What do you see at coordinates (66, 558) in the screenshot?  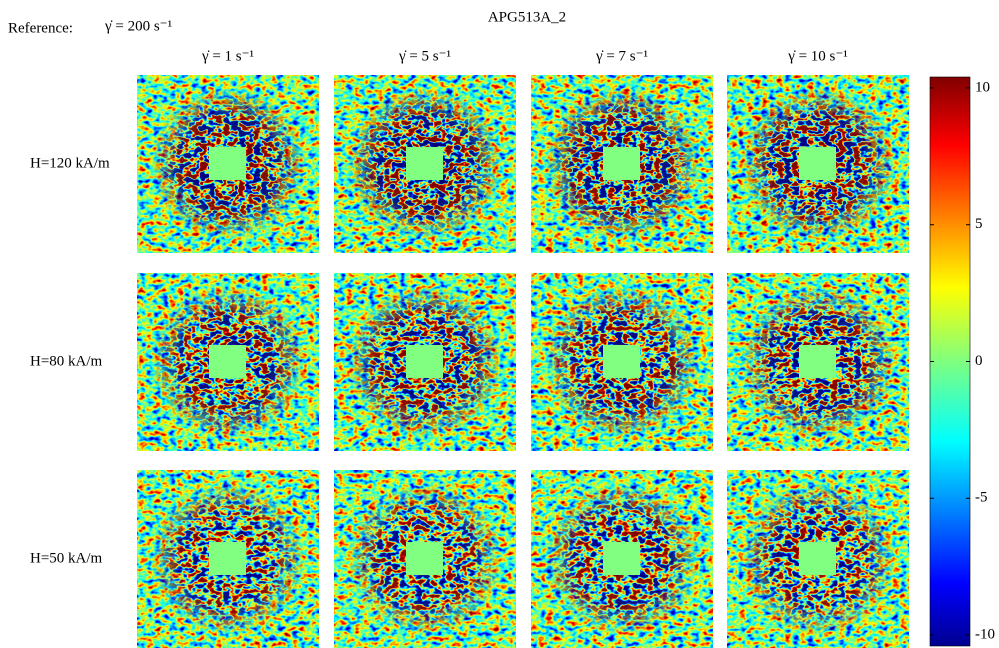 I see `row-label: H=50 kA/m` at bounding box center [66, 558].